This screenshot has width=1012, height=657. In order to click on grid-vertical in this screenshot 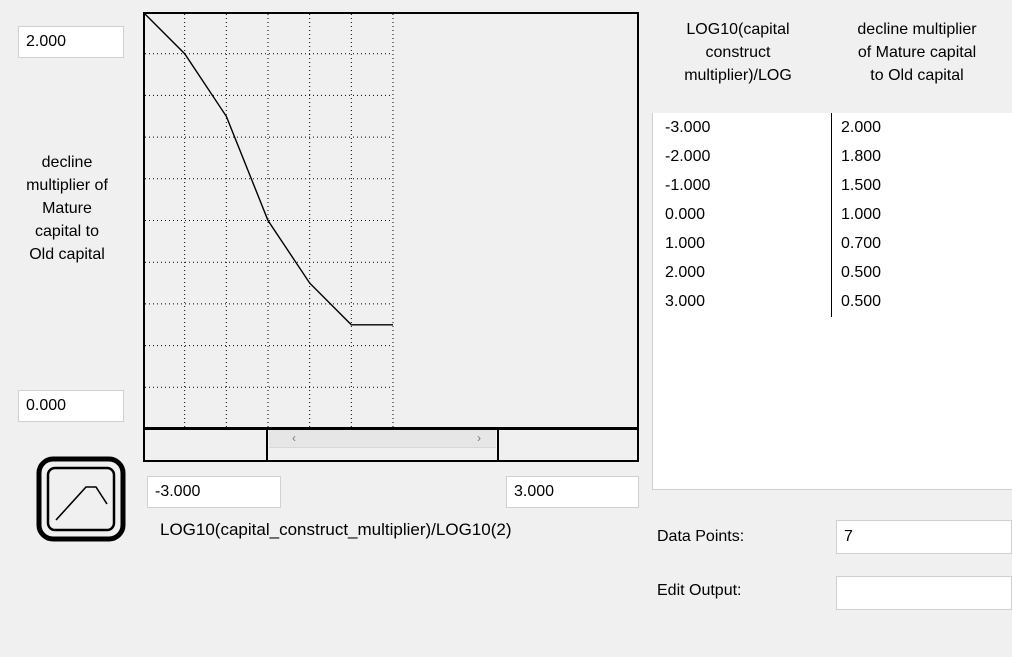, I will do `click(289, 220)`.